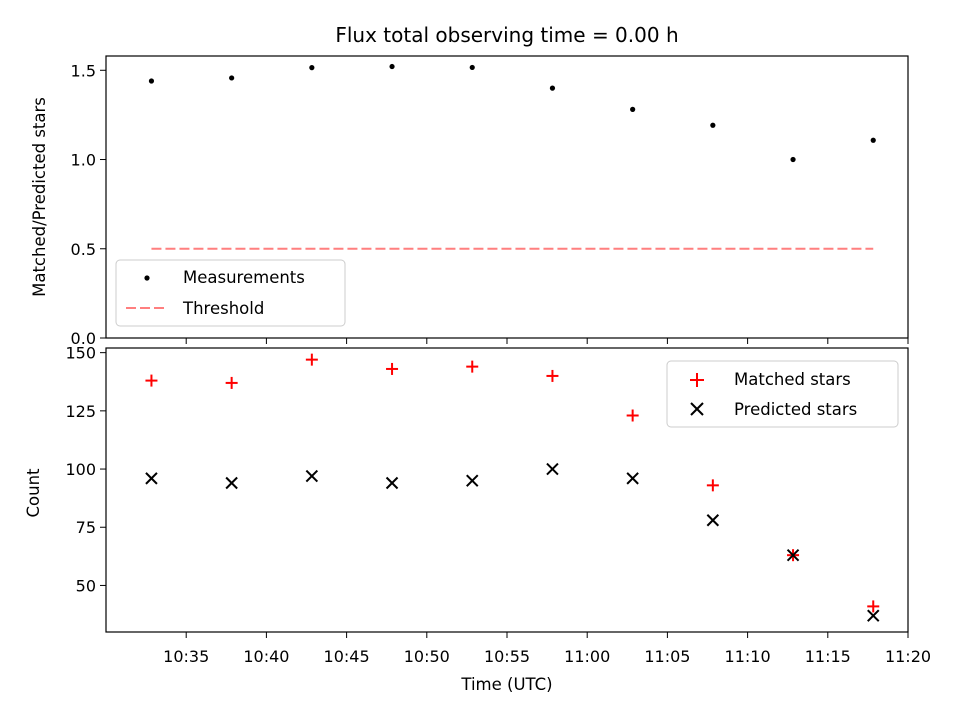 This screenshot has width=960, height=720. What do you see at coordinates (347, 656) in the screenshot?
I see `x-tick-label: 10:45` at bounding box center [347, 656].